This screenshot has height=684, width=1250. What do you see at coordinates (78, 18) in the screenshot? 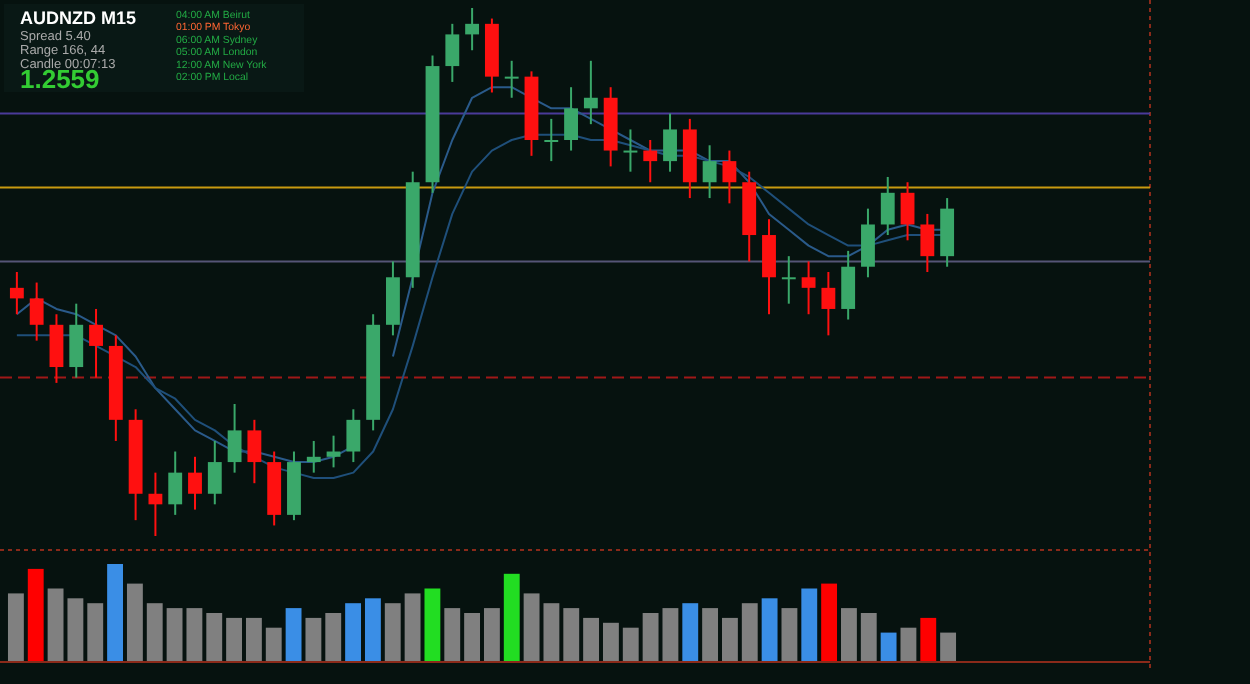
I see `chart-title: AUDNZD M15` at bounding box center [78, 18].